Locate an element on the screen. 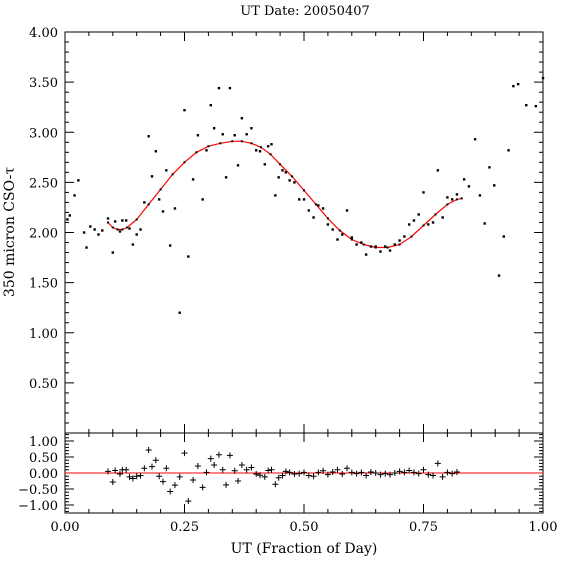 The width and height of the screenshot is (574, 574). residual-plot-tick-labels: 1.000.500.00−0.50−1.00 is located at coordinates (38, 474).